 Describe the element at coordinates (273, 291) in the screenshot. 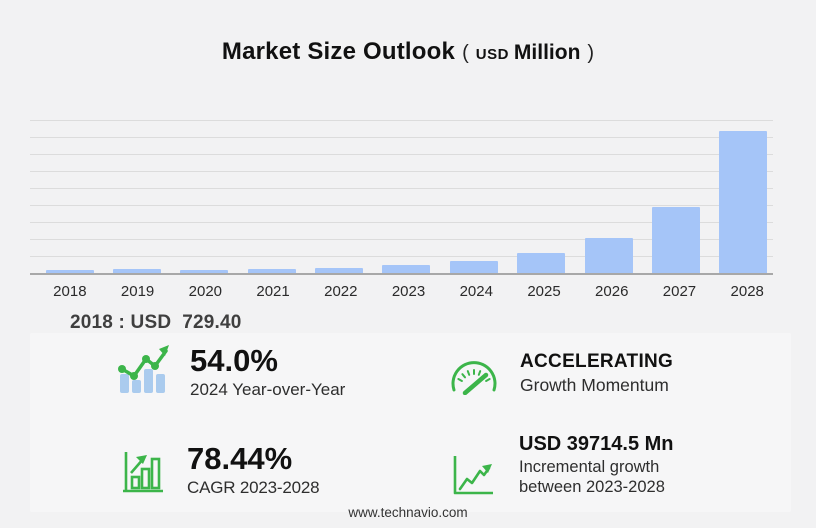

I see `x-axis-label-2021: 2021` at that location.